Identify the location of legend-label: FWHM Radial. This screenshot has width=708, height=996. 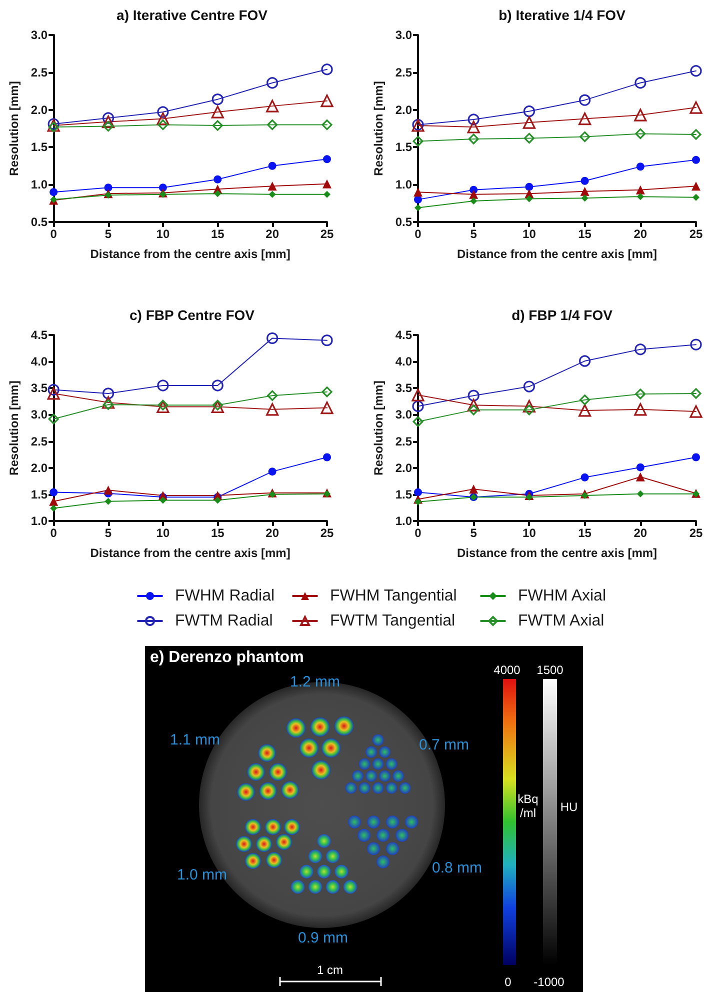
(225, 596).